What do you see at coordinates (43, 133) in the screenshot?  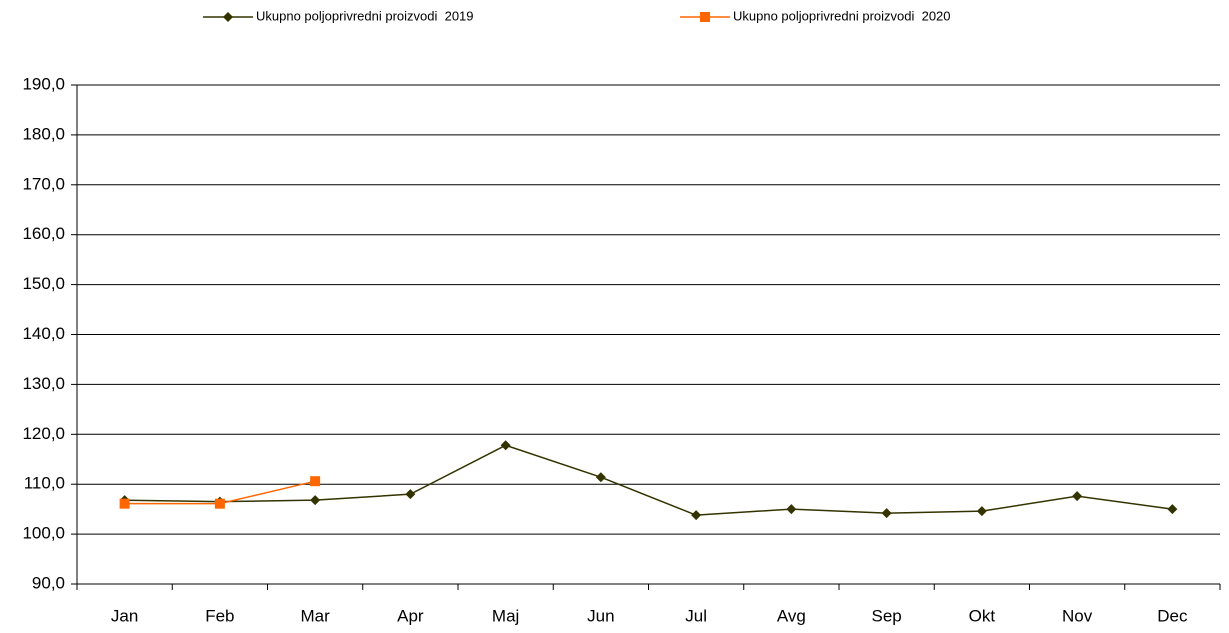 I see `y-tick-label: 180,0` at bounding box center [43, 133].